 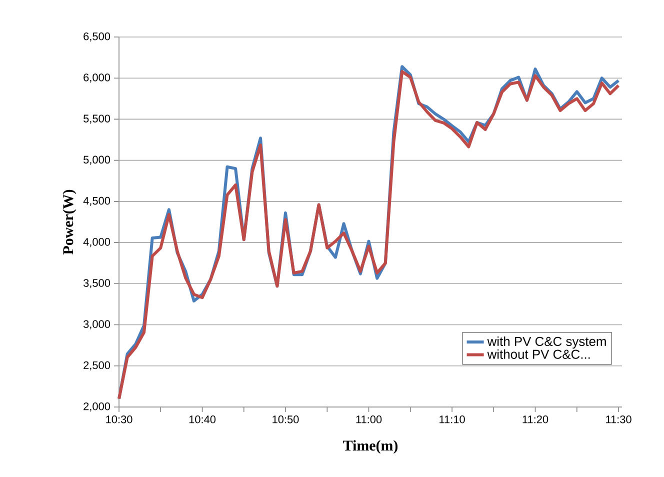 What do you see at coordinates (535, 420) in the screenshot?
I see `x-tick-label: 11:20` at bounding box center [535, 420].